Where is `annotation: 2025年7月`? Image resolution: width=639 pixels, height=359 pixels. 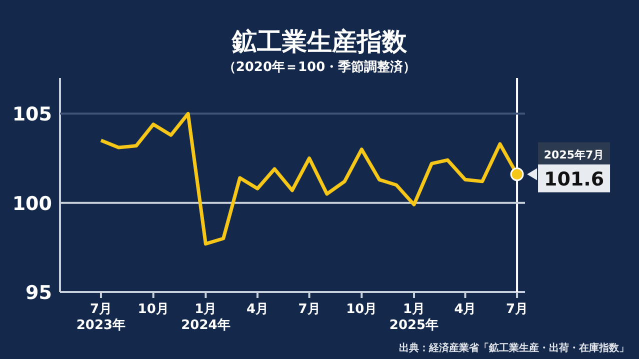 annotation: 2025年7月 is located at coordinates (574, 155).